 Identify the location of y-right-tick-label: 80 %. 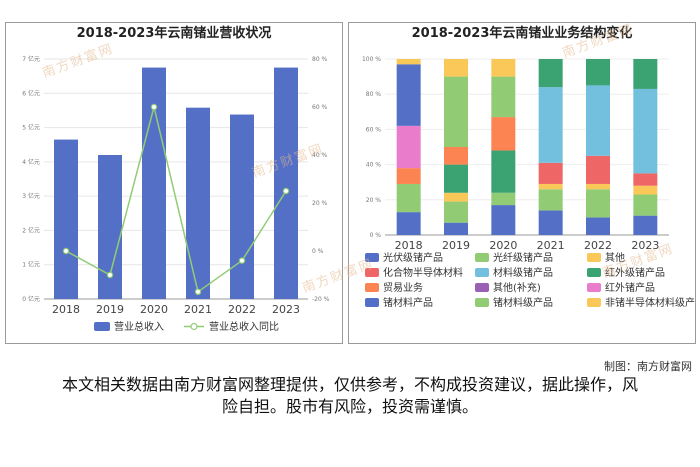
(320, 59).